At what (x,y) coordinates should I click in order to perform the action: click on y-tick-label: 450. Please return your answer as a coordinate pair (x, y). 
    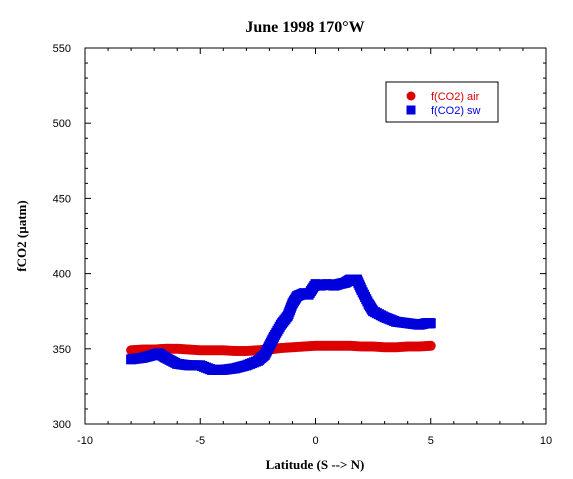
    Looking at the image, I should click on (62, 199).